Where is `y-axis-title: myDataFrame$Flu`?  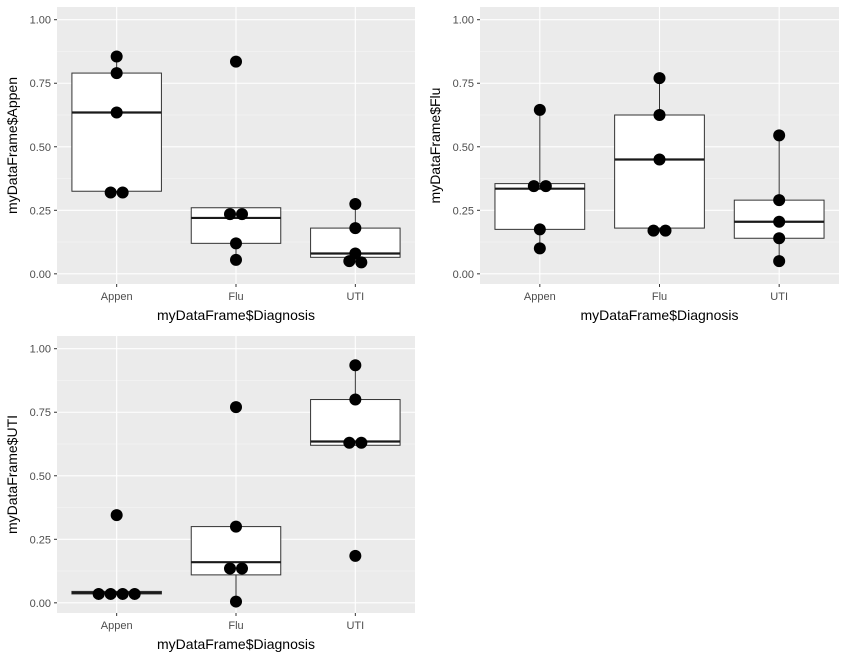
y-axis-title: myDataFrame$Flu is located at coordinates (435, 146).